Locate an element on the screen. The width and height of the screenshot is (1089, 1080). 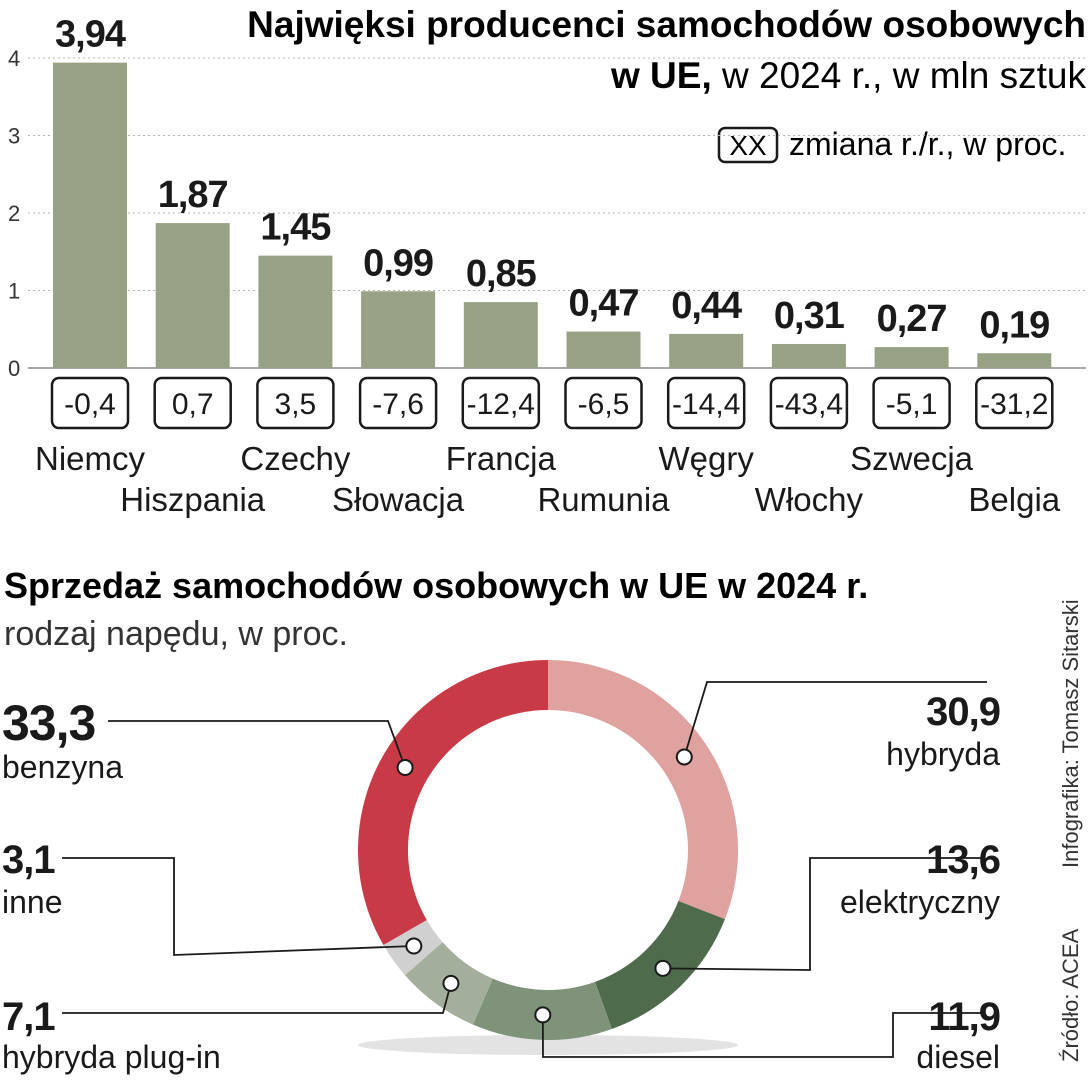
bar-value-label: 0,99 is located at coordinates (398, 263).